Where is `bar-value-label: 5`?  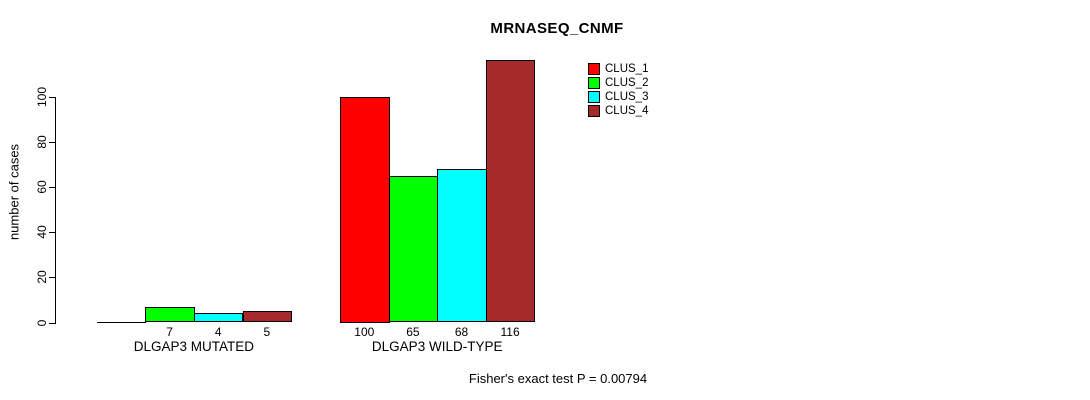 bar-value-label: 5 is located at coordinates (267, 331).